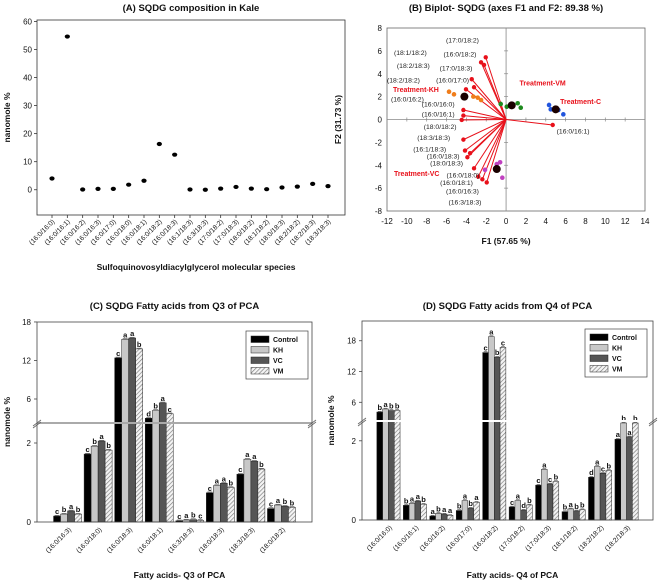 Image resolution: width=660 pixels, height=583 pixels. What do you see at coordinates (354, 402) in the screenshot?
I see `y-tick-label: 6` at bounding box center [354, 402].